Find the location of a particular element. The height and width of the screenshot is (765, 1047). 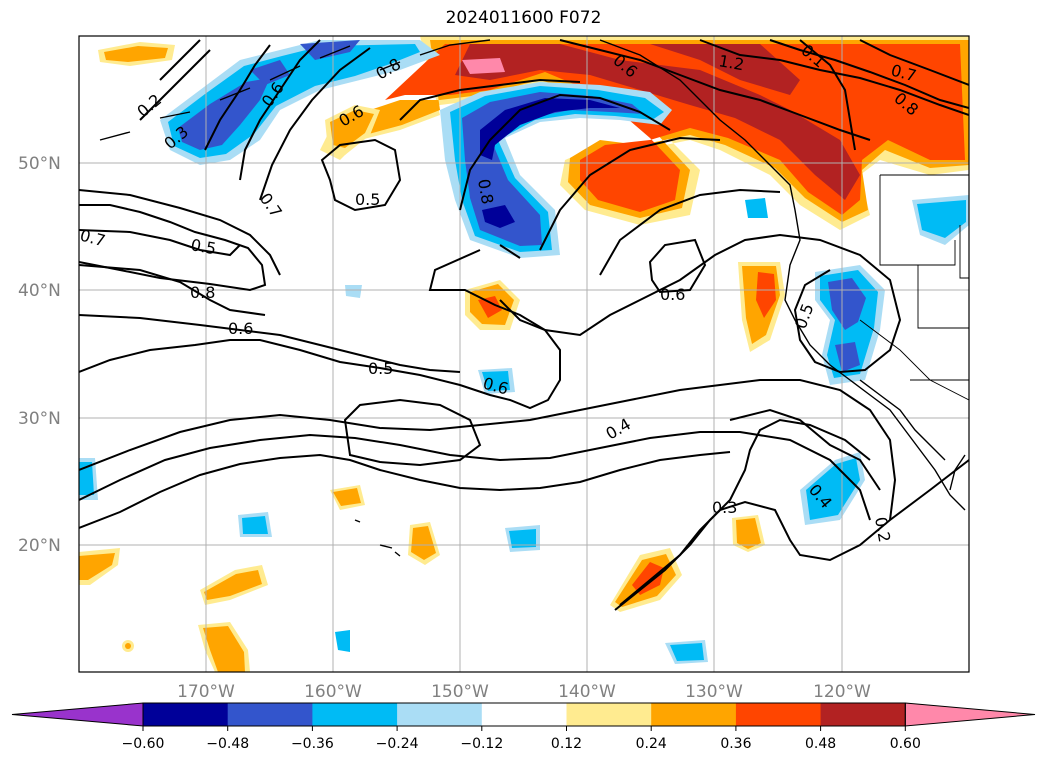

colorbar-tick-label: −0.12 is located at coordinates (481, 744).